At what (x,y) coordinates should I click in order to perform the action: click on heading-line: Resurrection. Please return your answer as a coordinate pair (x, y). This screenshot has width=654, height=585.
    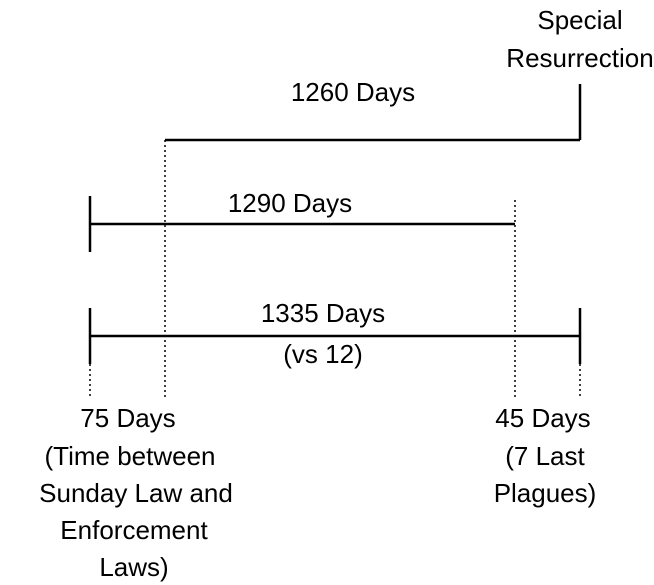
    Looking at the image, I should click on (579, 58).